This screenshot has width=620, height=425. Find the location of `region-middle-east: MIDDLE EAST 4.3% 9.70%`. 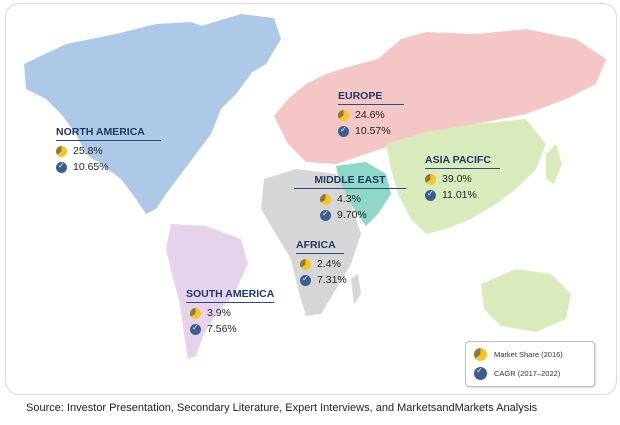

region-middle-east: MIDDLE EAST 4.3% 9.70% is located at coordinates (350, 197).